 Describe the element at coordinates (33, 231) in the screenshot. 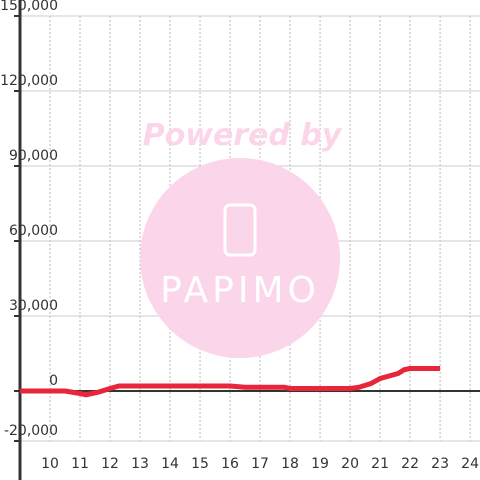

I see `y-tick-label: 60,000` at that location.